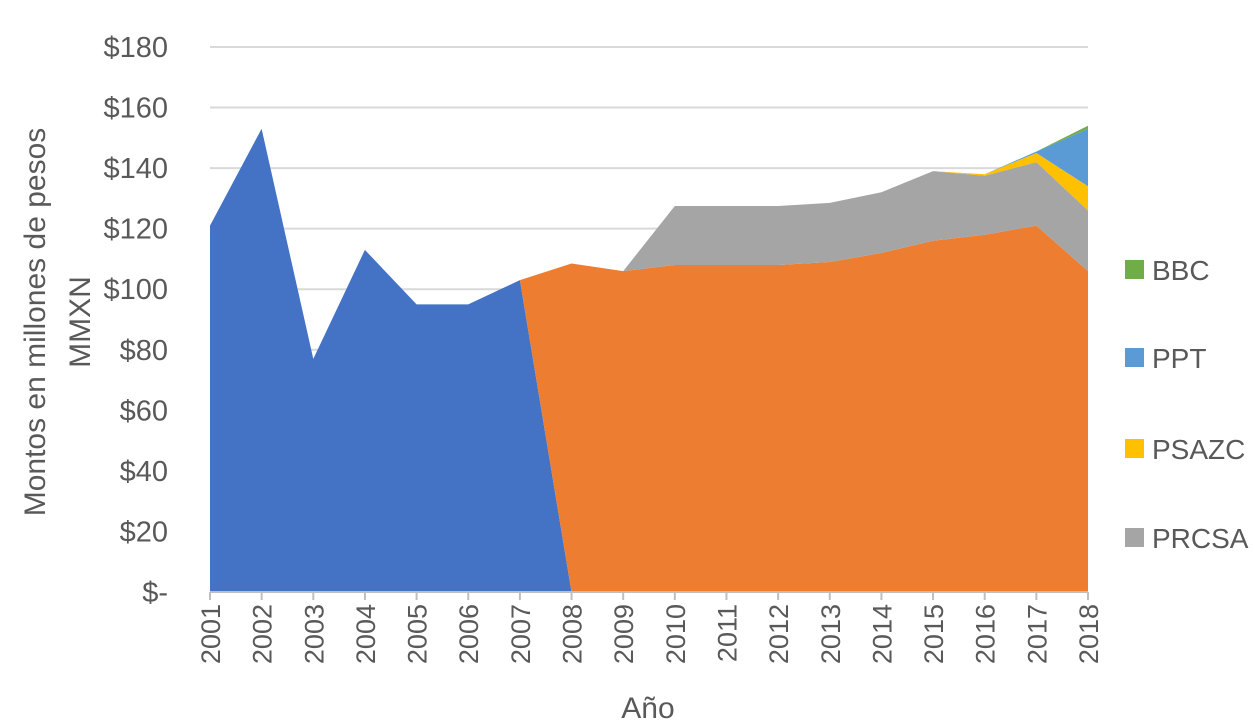 The height and width of the screenshot is (721, 1255). Describe the element at coordinates (135, 290) in the screenshot. I see `y-tick-label: $100` at that location.